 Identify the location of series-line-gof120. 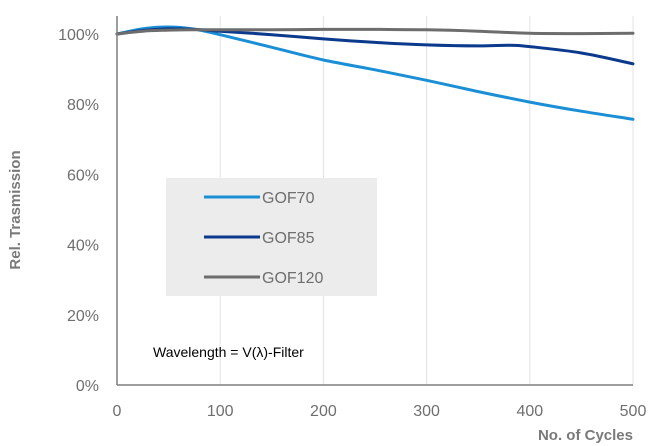
(375, 31).